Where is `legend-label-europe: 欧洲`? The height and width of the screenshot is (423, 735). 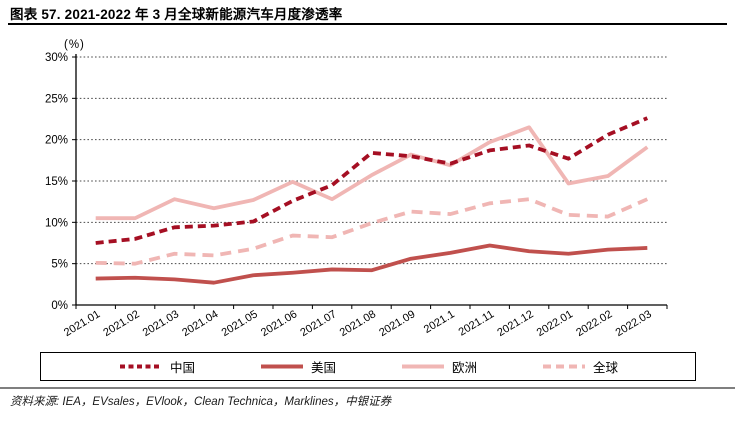
legend-label-europe: 欧洲 is located at coordinates (465, 368).